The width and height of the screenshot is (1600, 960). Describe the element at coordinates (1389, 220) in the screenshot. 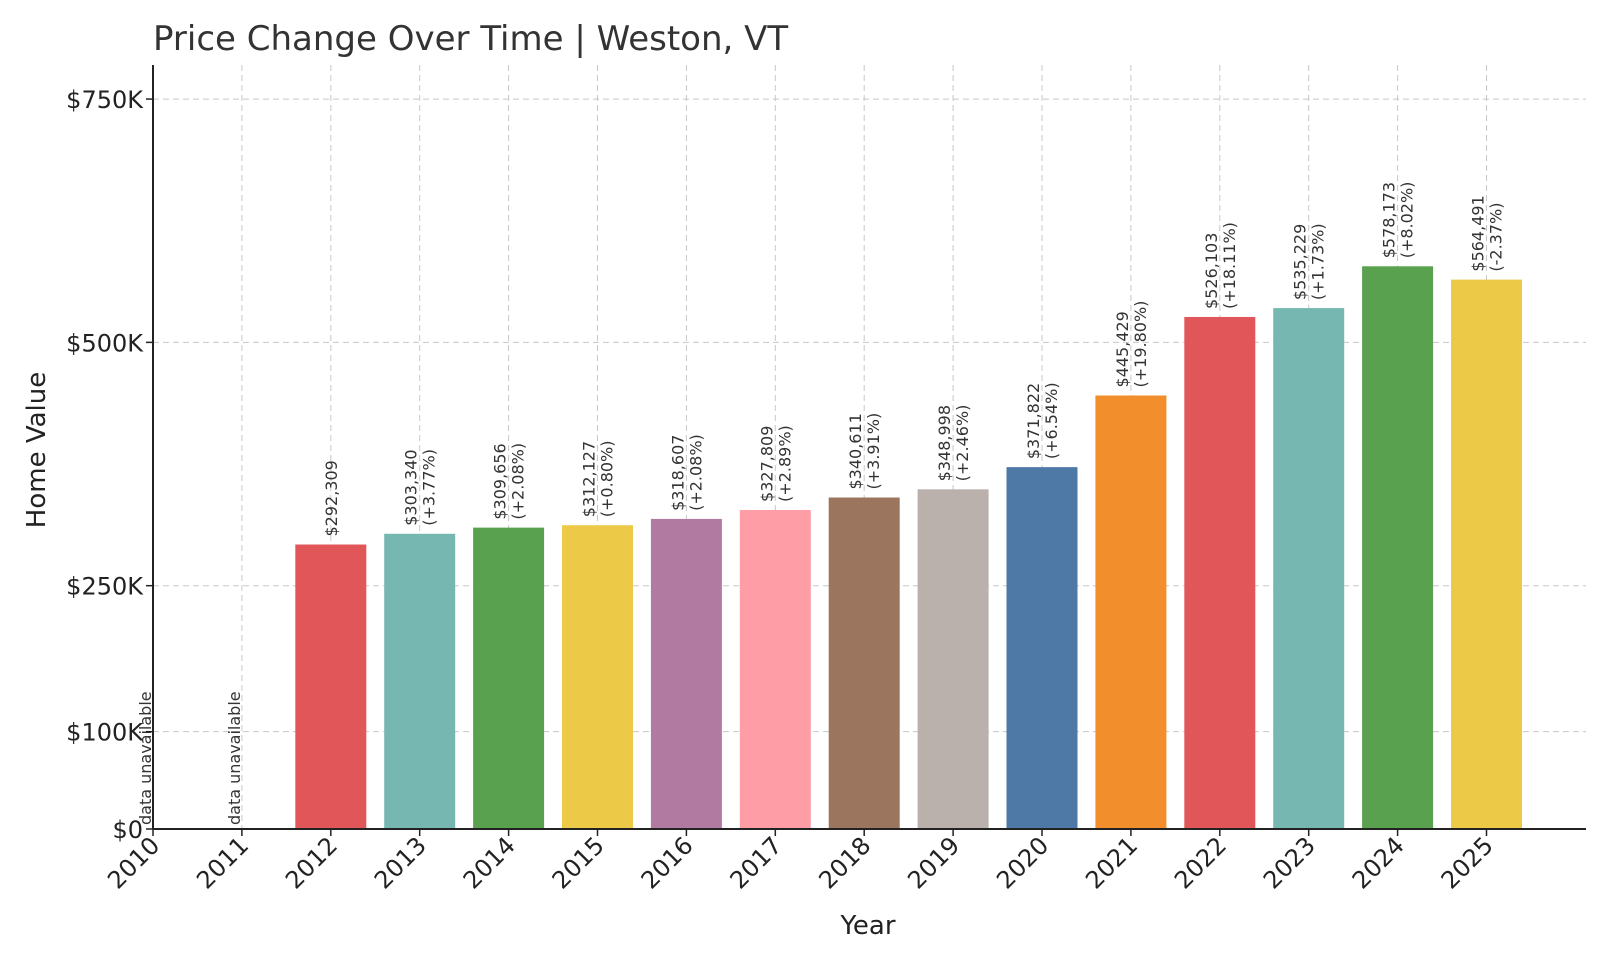

I see `bar-value-label: $578,173` at that location.